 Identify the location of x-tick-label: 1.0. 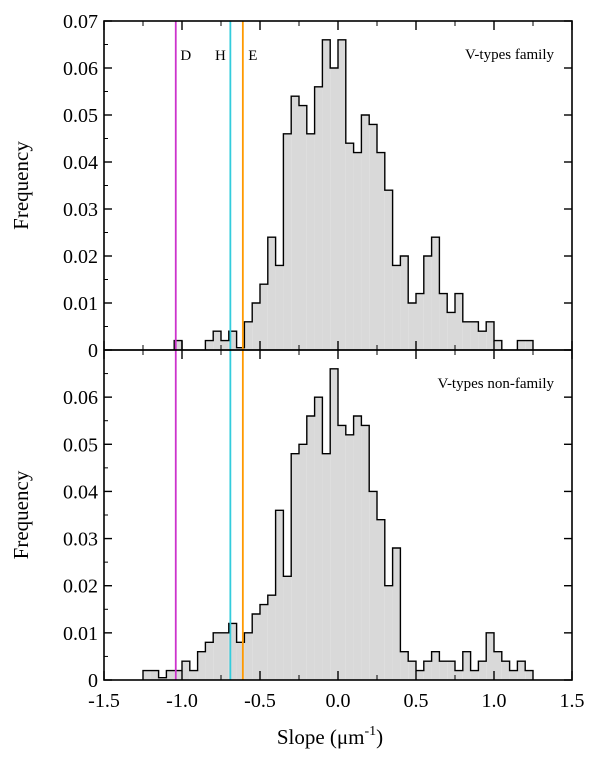
(494, 701).